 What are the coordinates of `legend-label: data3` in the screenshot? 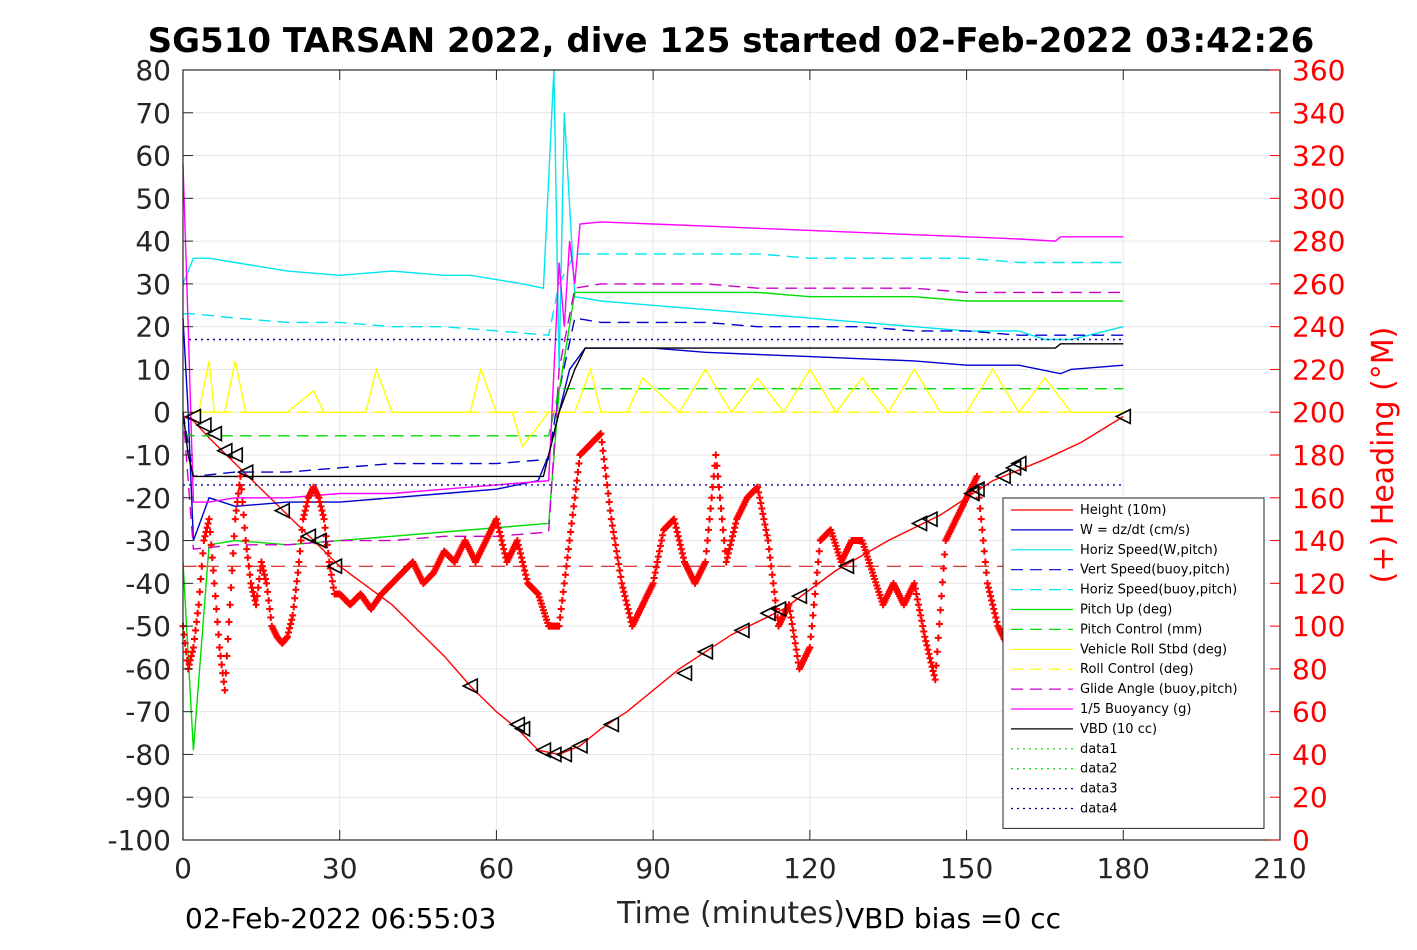 It's located at (1099, 789).